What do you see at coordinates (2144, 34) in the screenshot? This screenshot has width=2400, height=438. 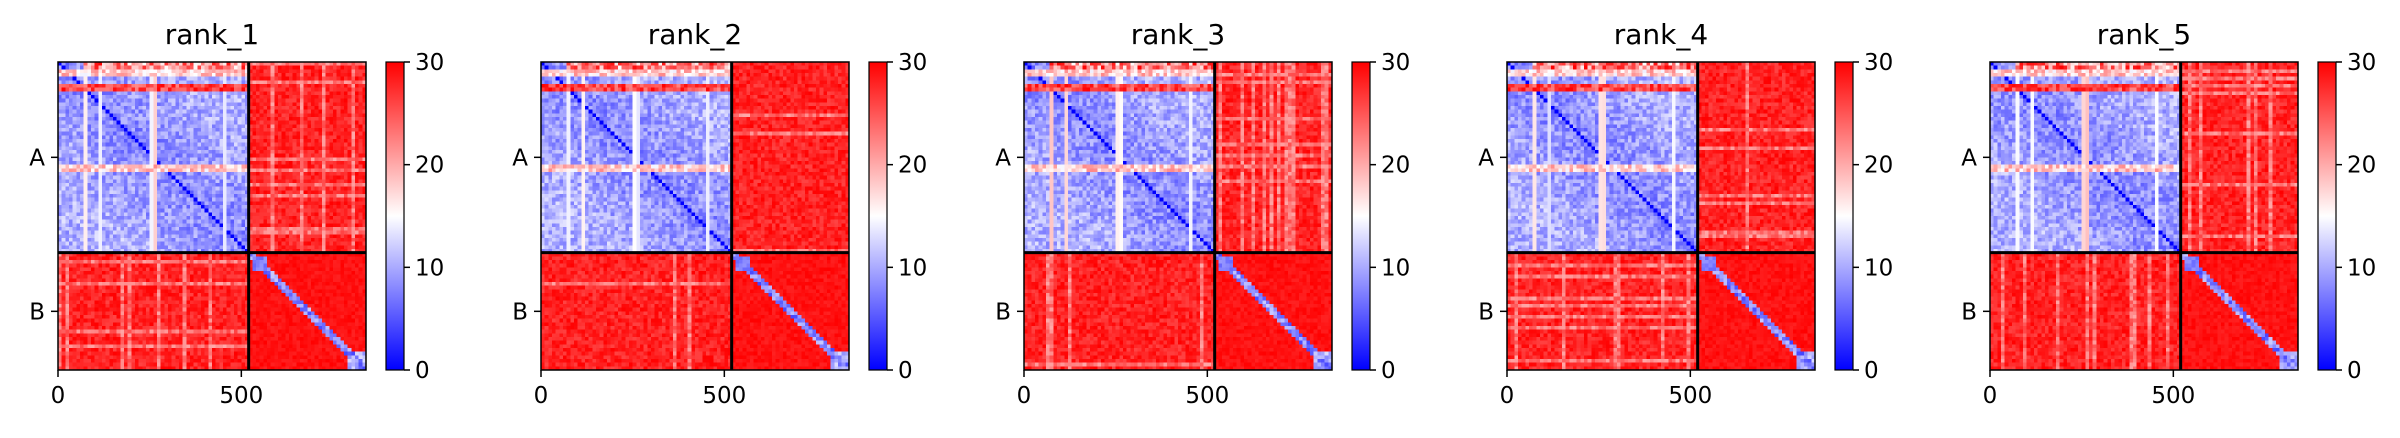 I see `panel-title: rank_5` at bounding box center [2144, 34].